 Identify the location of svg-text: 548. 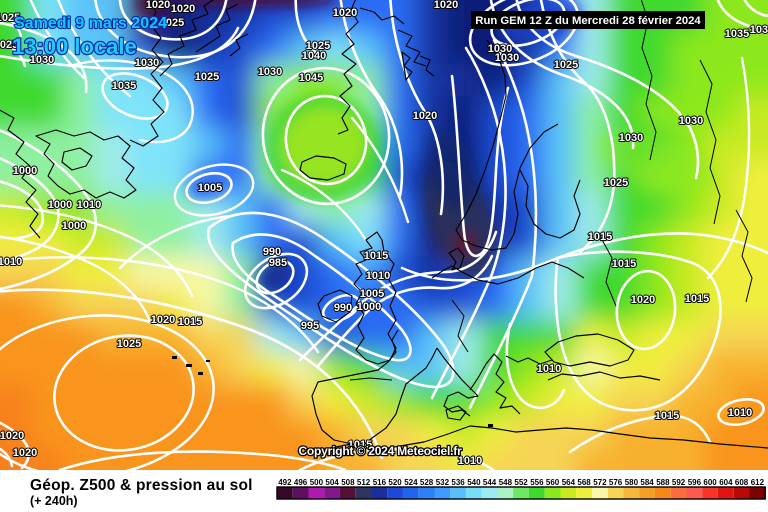
(506, 482).